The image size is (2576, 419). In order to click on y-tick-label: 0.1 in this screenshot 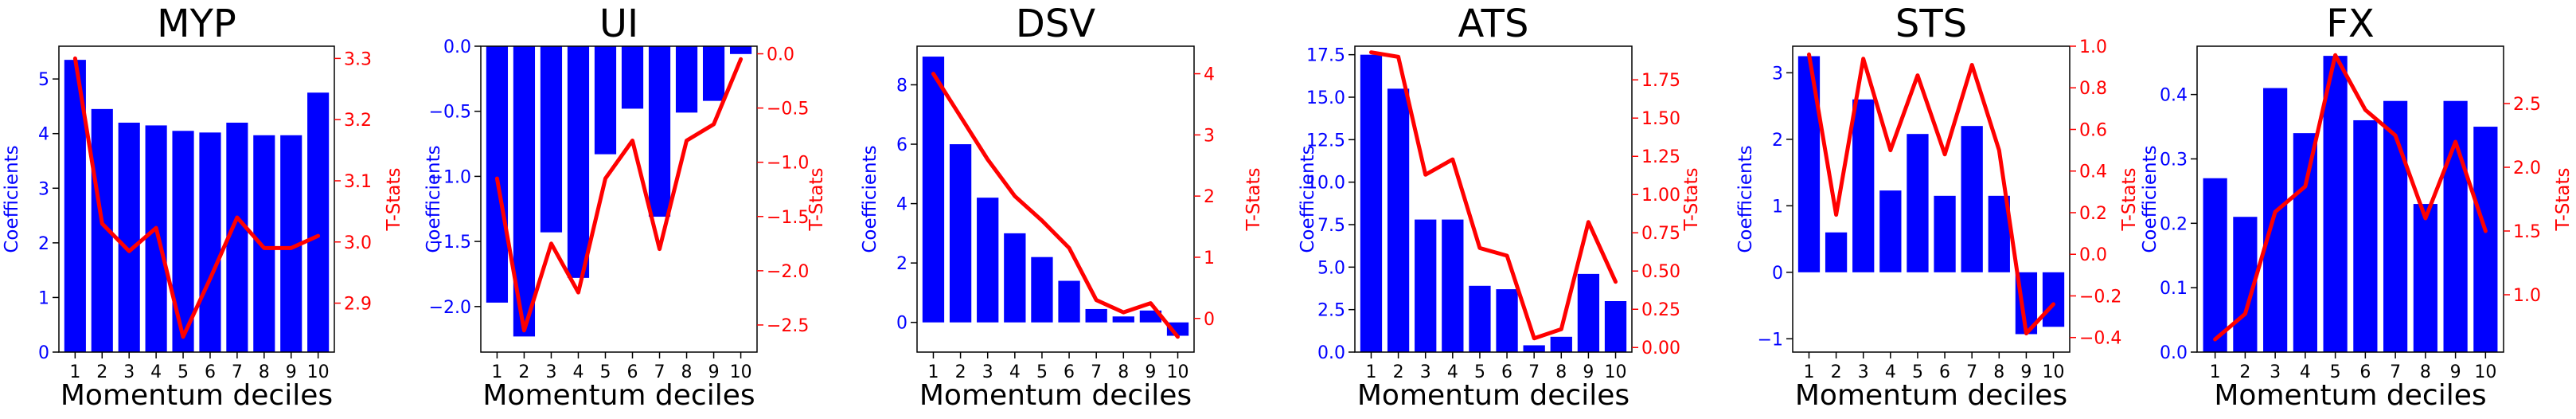, I will do `click(2174, 289)`.